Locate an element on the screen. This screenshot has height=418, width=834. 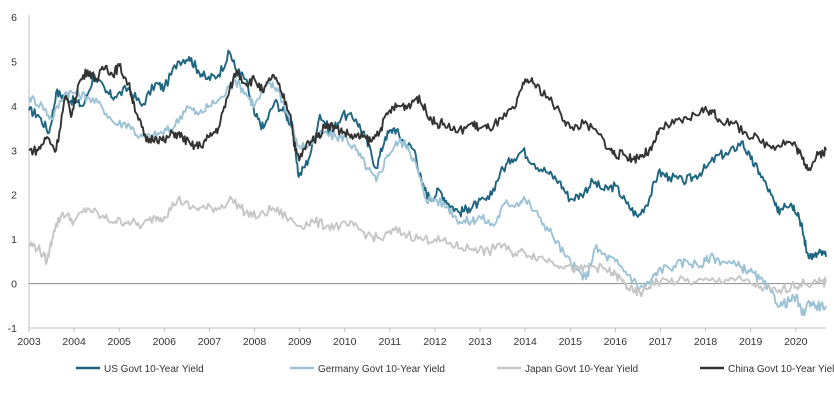
legend-label-3: Japan Govt 10-Year Yield is located at coordinates (581, 369).